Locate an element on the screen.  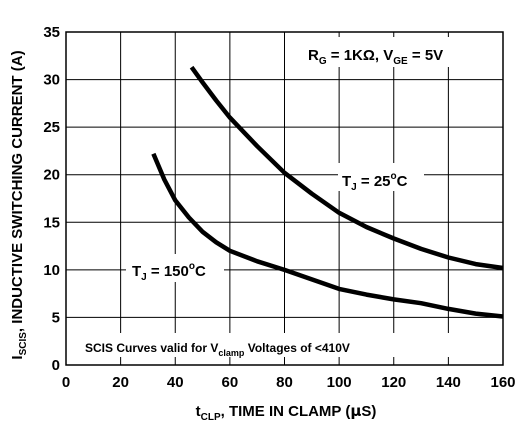
y-tick-label-1: 5 is located at coordinates (56, 317).